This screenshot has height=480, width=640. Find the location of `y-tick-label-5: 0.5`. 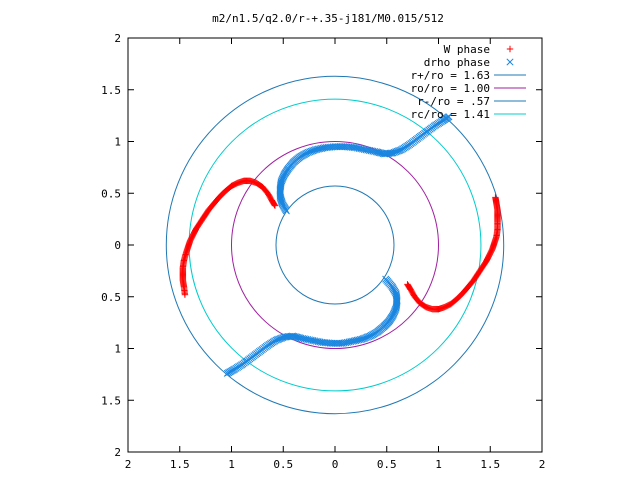

y-tick-label-5: 0.5 is located at coordinates (111, 297).